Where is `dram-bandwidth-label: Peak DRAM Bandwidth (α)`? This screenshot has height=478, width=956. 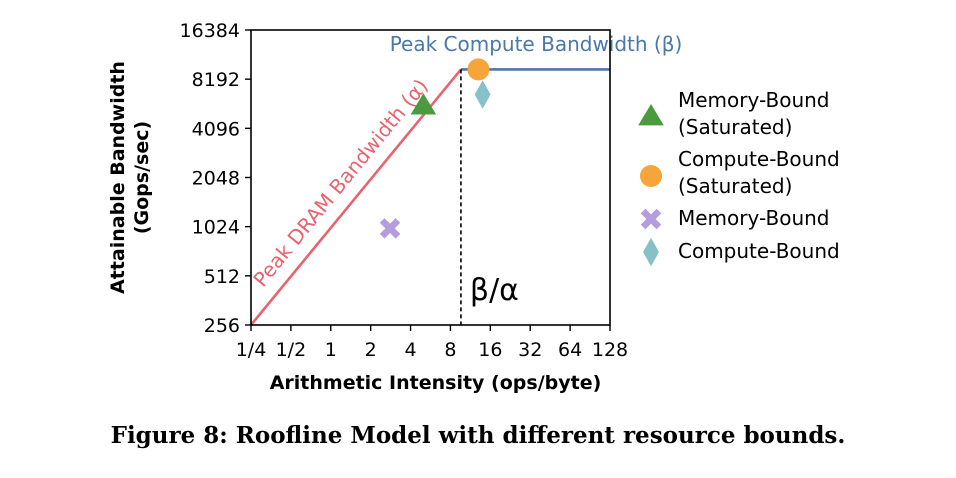
dram-bandwidth-label: Peak DRAM Bandwidth (α) is located at coordinates (340, 182).